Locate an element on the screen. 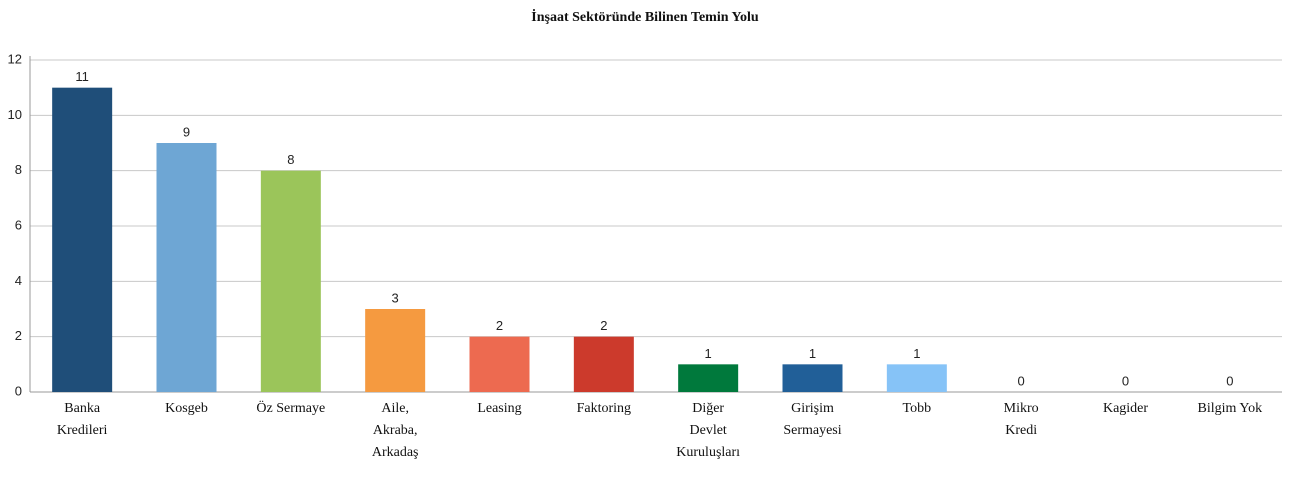 The height and width of the screenshot is (480, 1290). x-tick-label: Girişim Sermayesi is located at coordinates (812, 419).